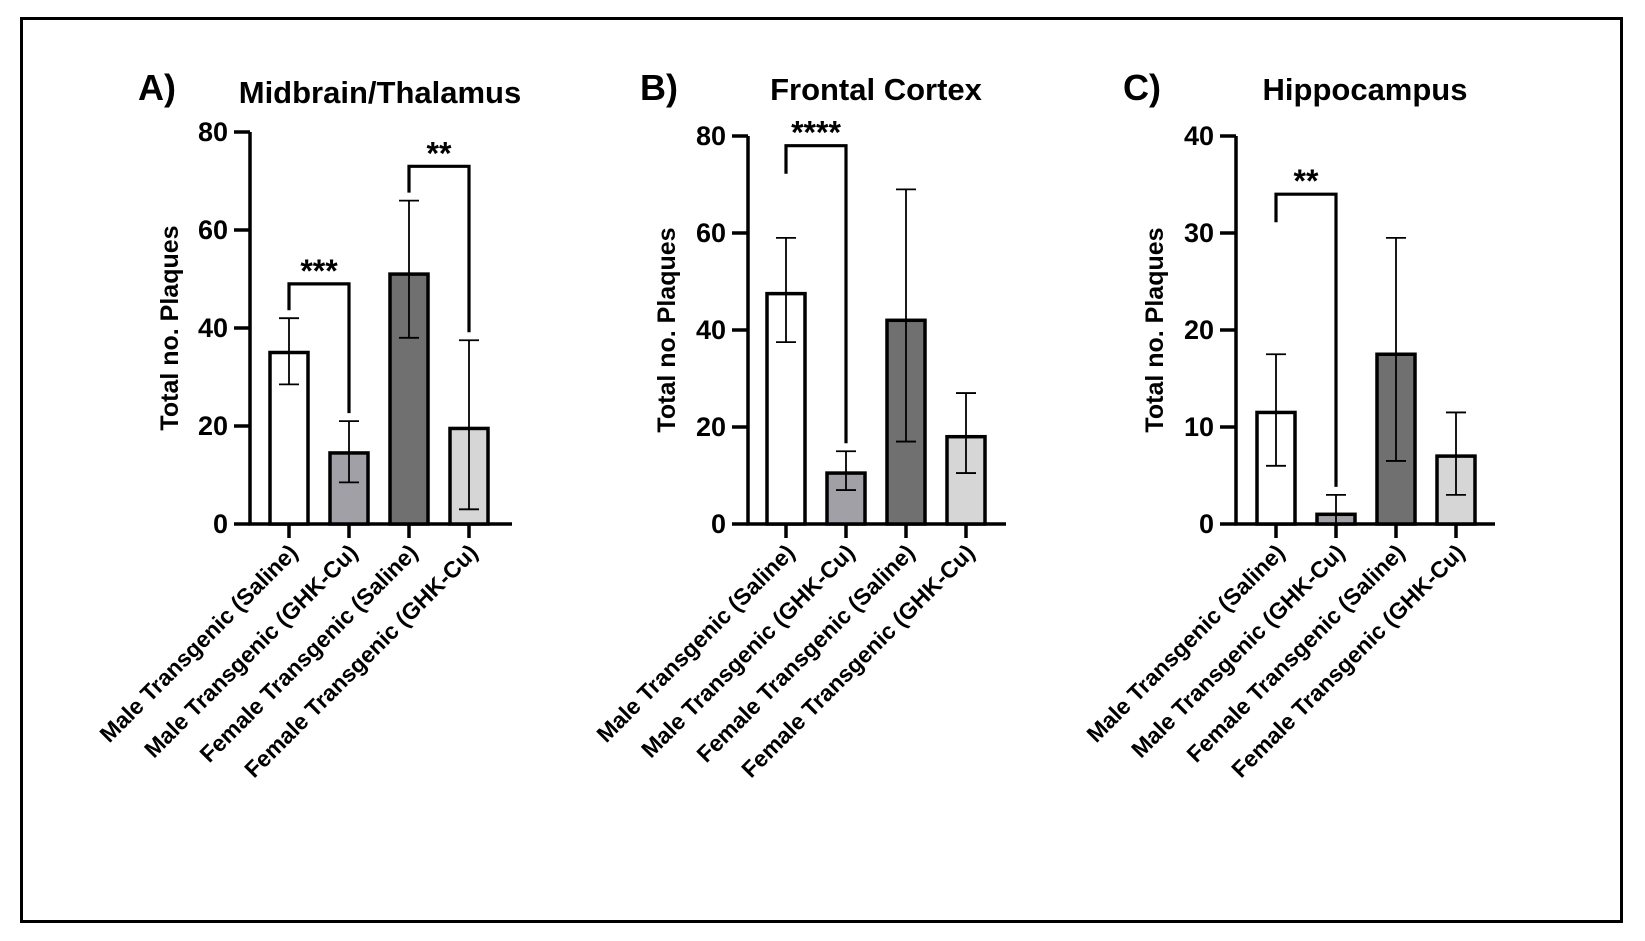 Image resolution: width=1645 pixels, height=941 pixels. Describe the element at coordinates (319, 271) in the screenshot. I see `significance-label: ***` at that location.